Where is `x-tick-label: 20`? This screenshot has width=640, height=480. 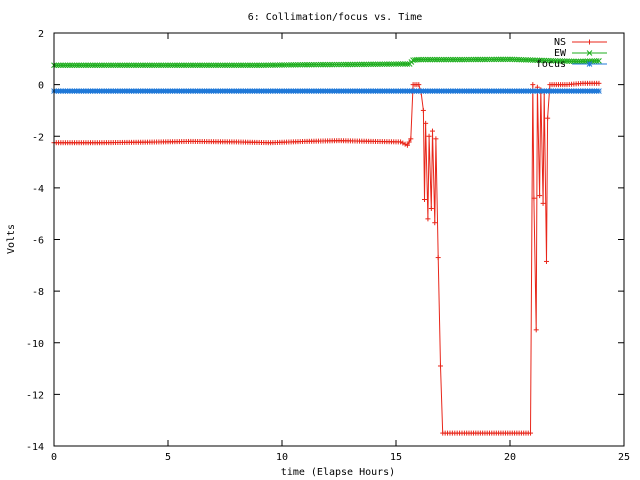
x-tick-label: 20 is located at coordinates (510, 457).